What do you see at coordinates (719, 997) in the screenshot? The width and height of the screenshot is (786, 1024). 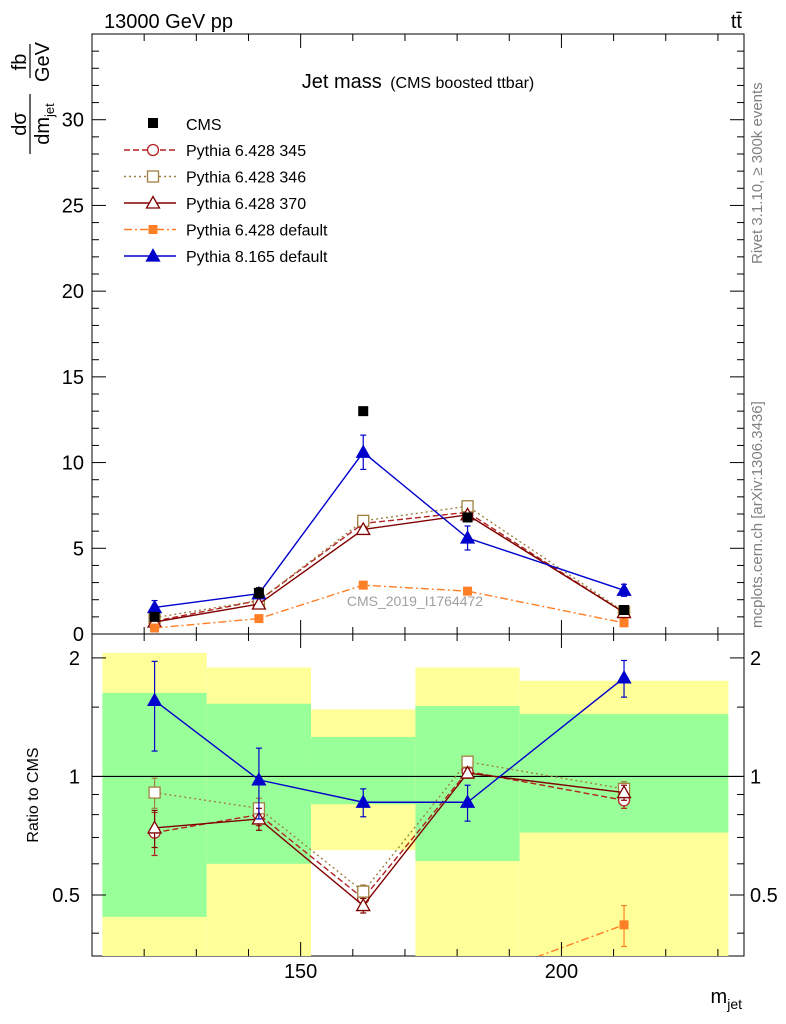 I see `xlabel-m: m` at bounding box center [719, 997].